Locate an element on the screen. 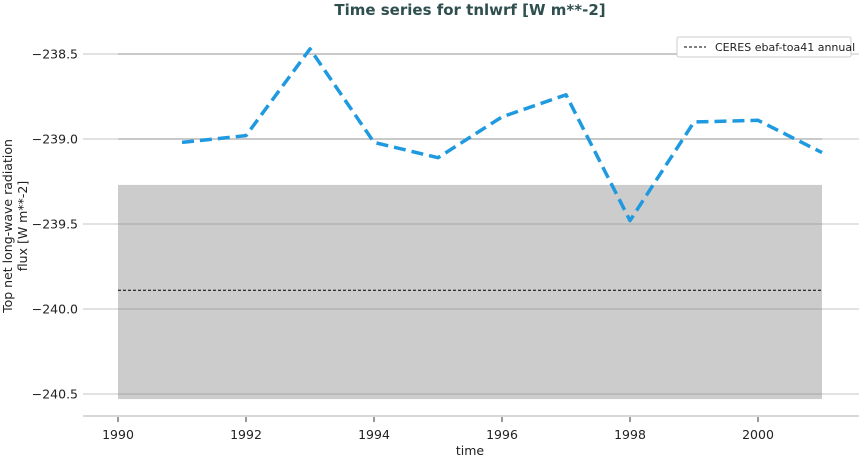 This screenshot has width=859, height=457. legend: CERES ebaf-toa41 annual is located at coordinates (765, 47).